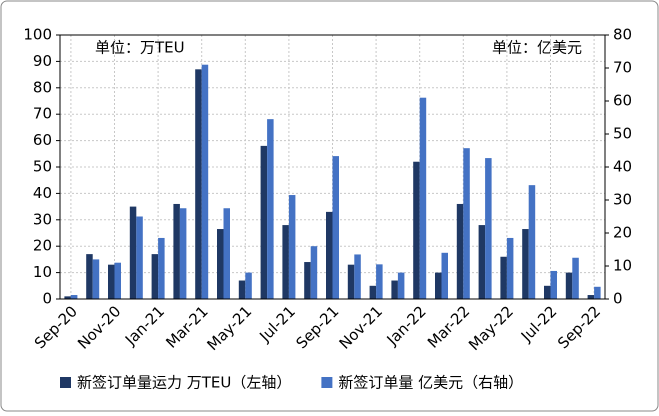  I want to click on y2-tick-label: 30, so click(622, 200).